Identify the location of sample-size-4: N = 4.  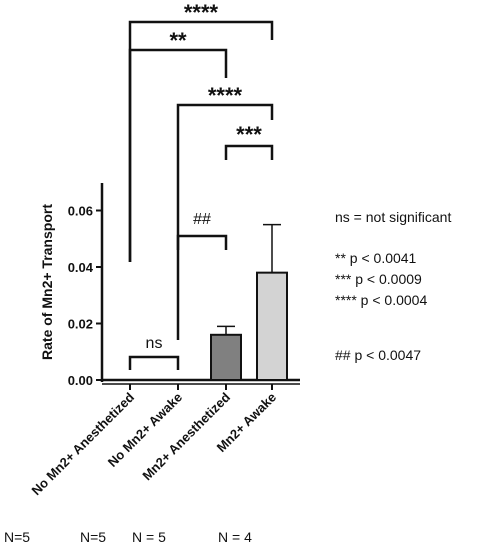
(235, 537).